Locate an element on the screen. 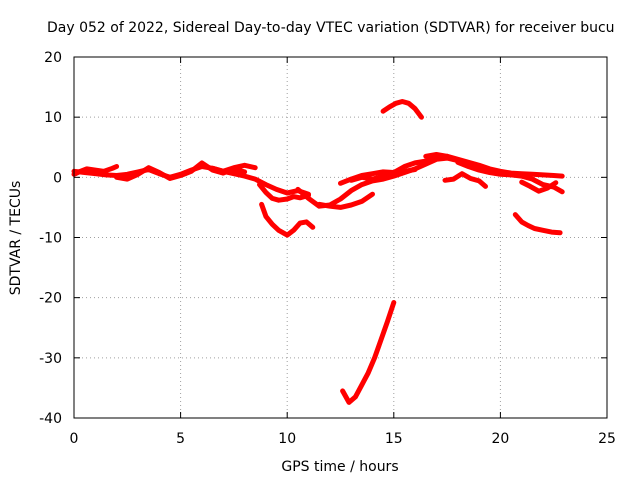  y-tick-label: 10 is located at coordinates (53, 118).